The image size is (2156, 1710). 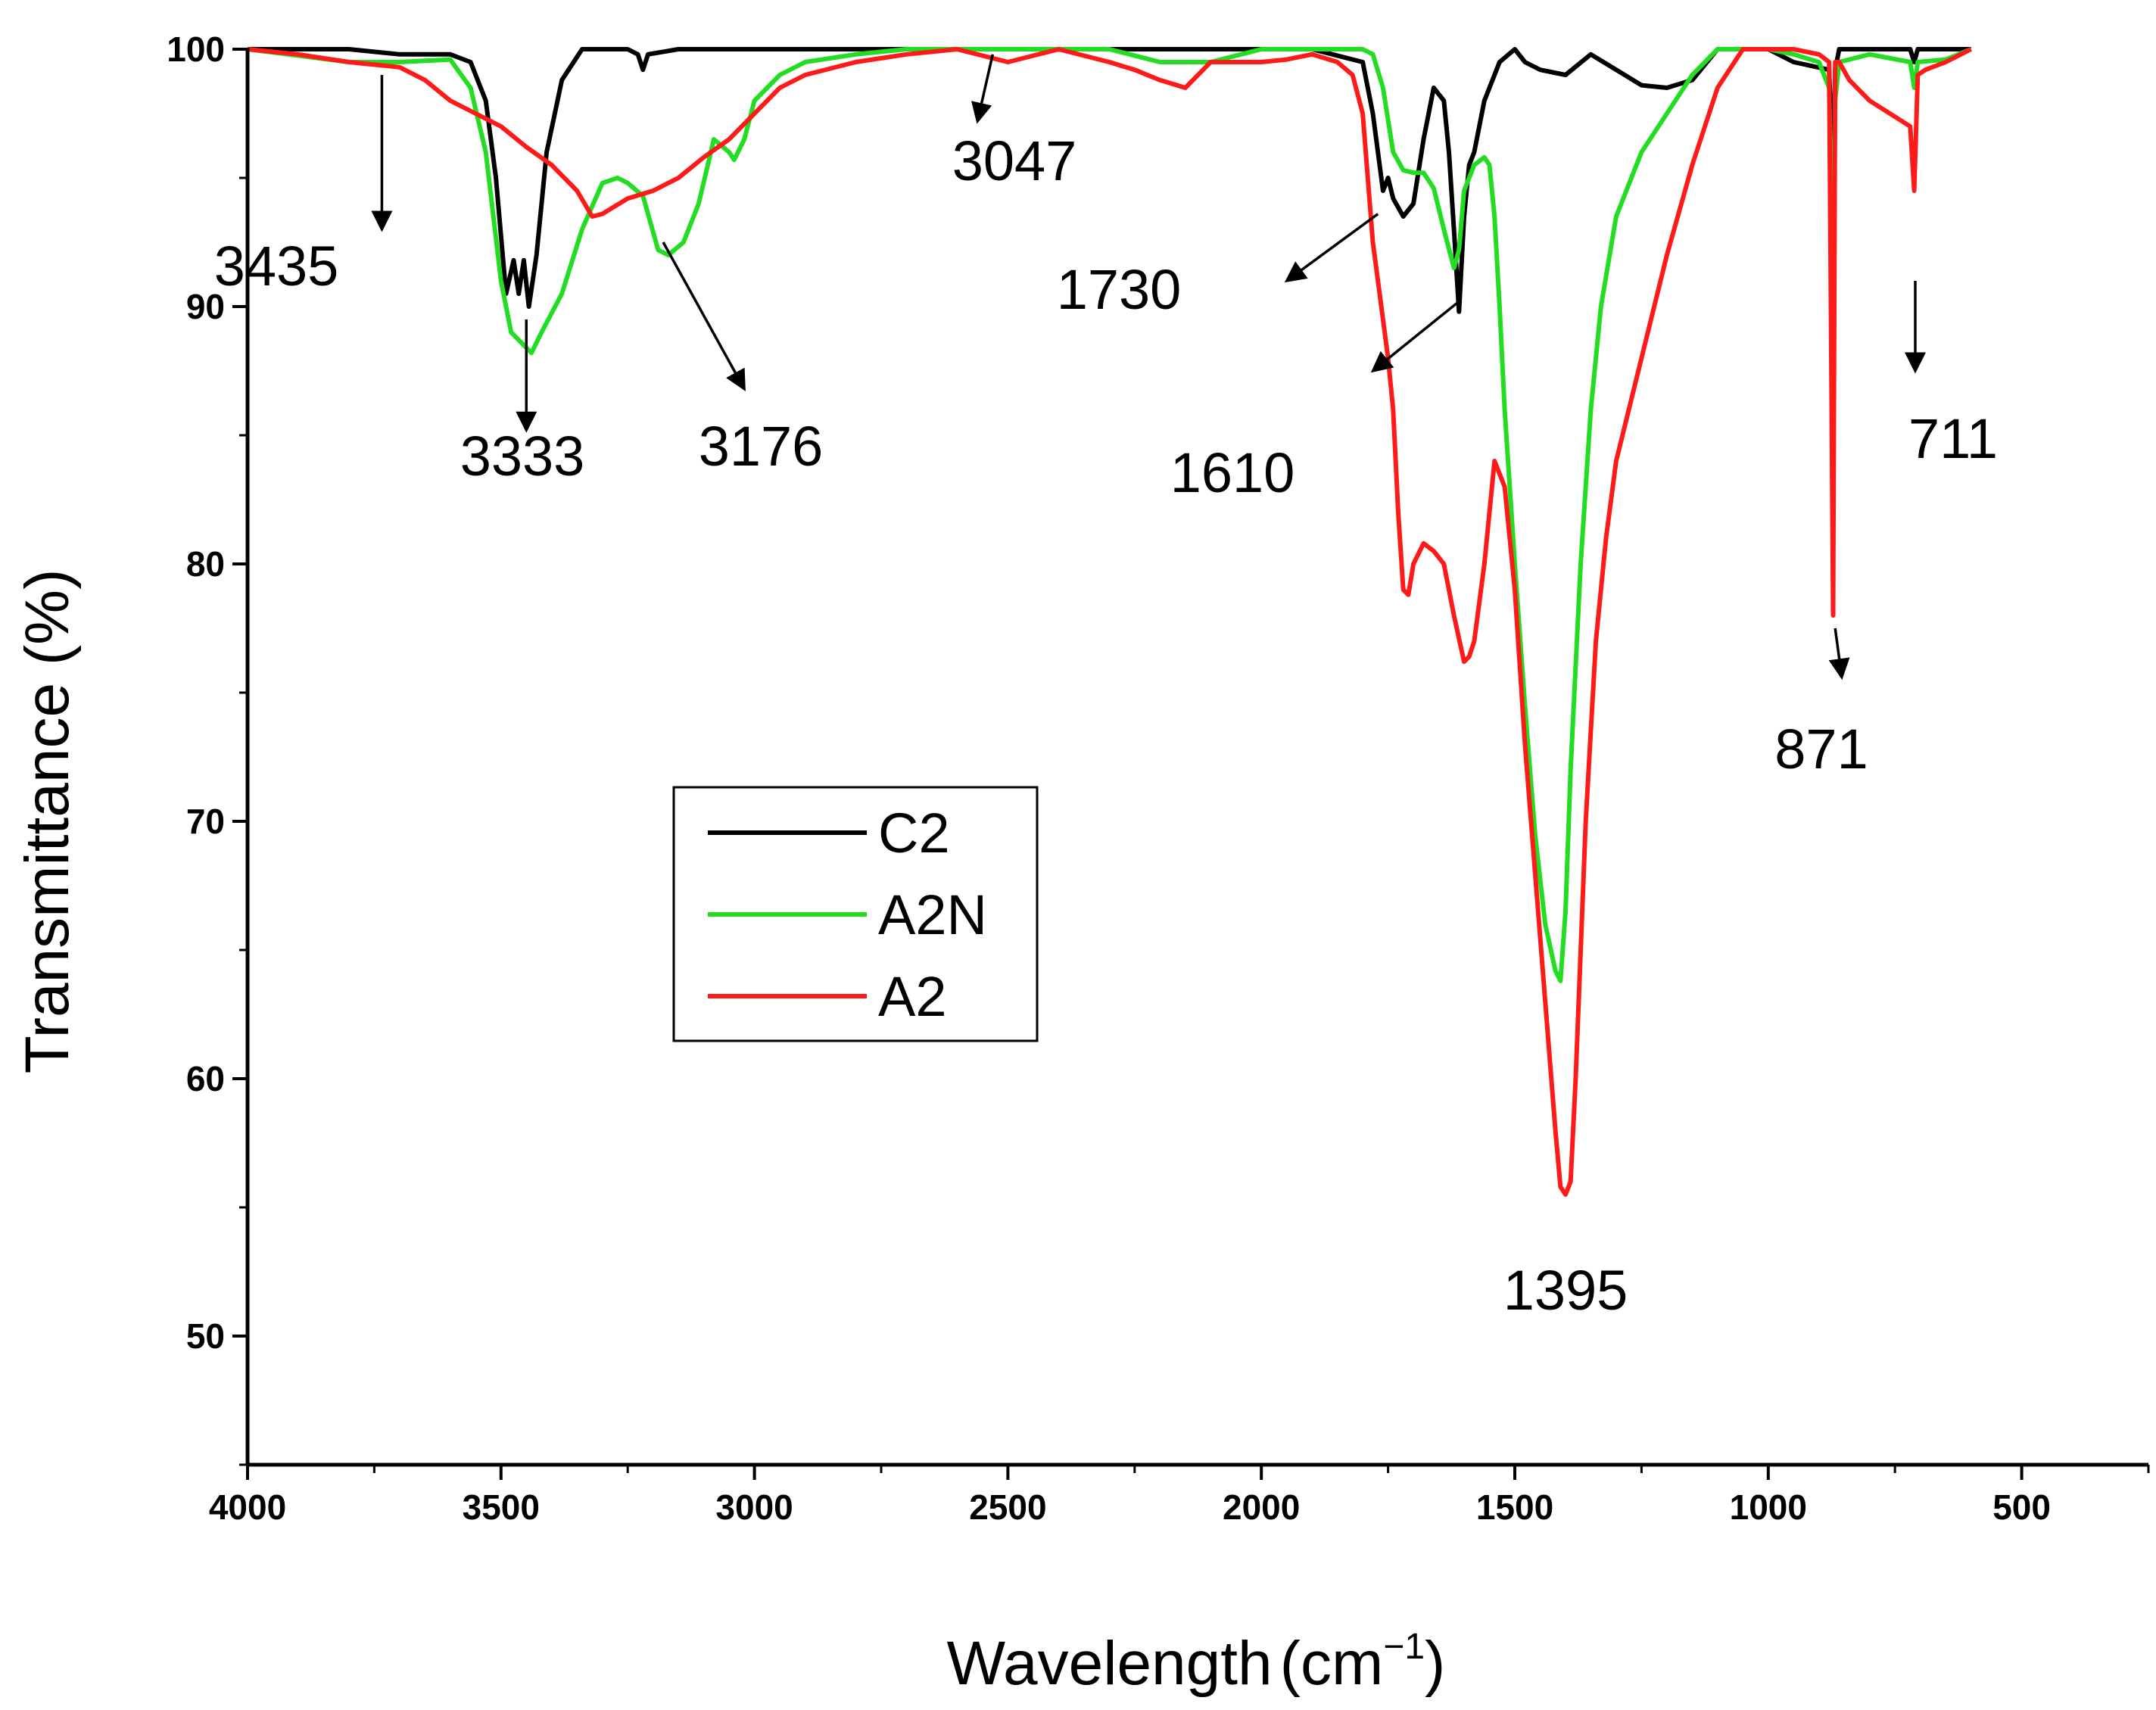 What do you see at coordinates (912, 997) in the screenshot?
I see `legend-label: A2` at bounding box center [912, 997].